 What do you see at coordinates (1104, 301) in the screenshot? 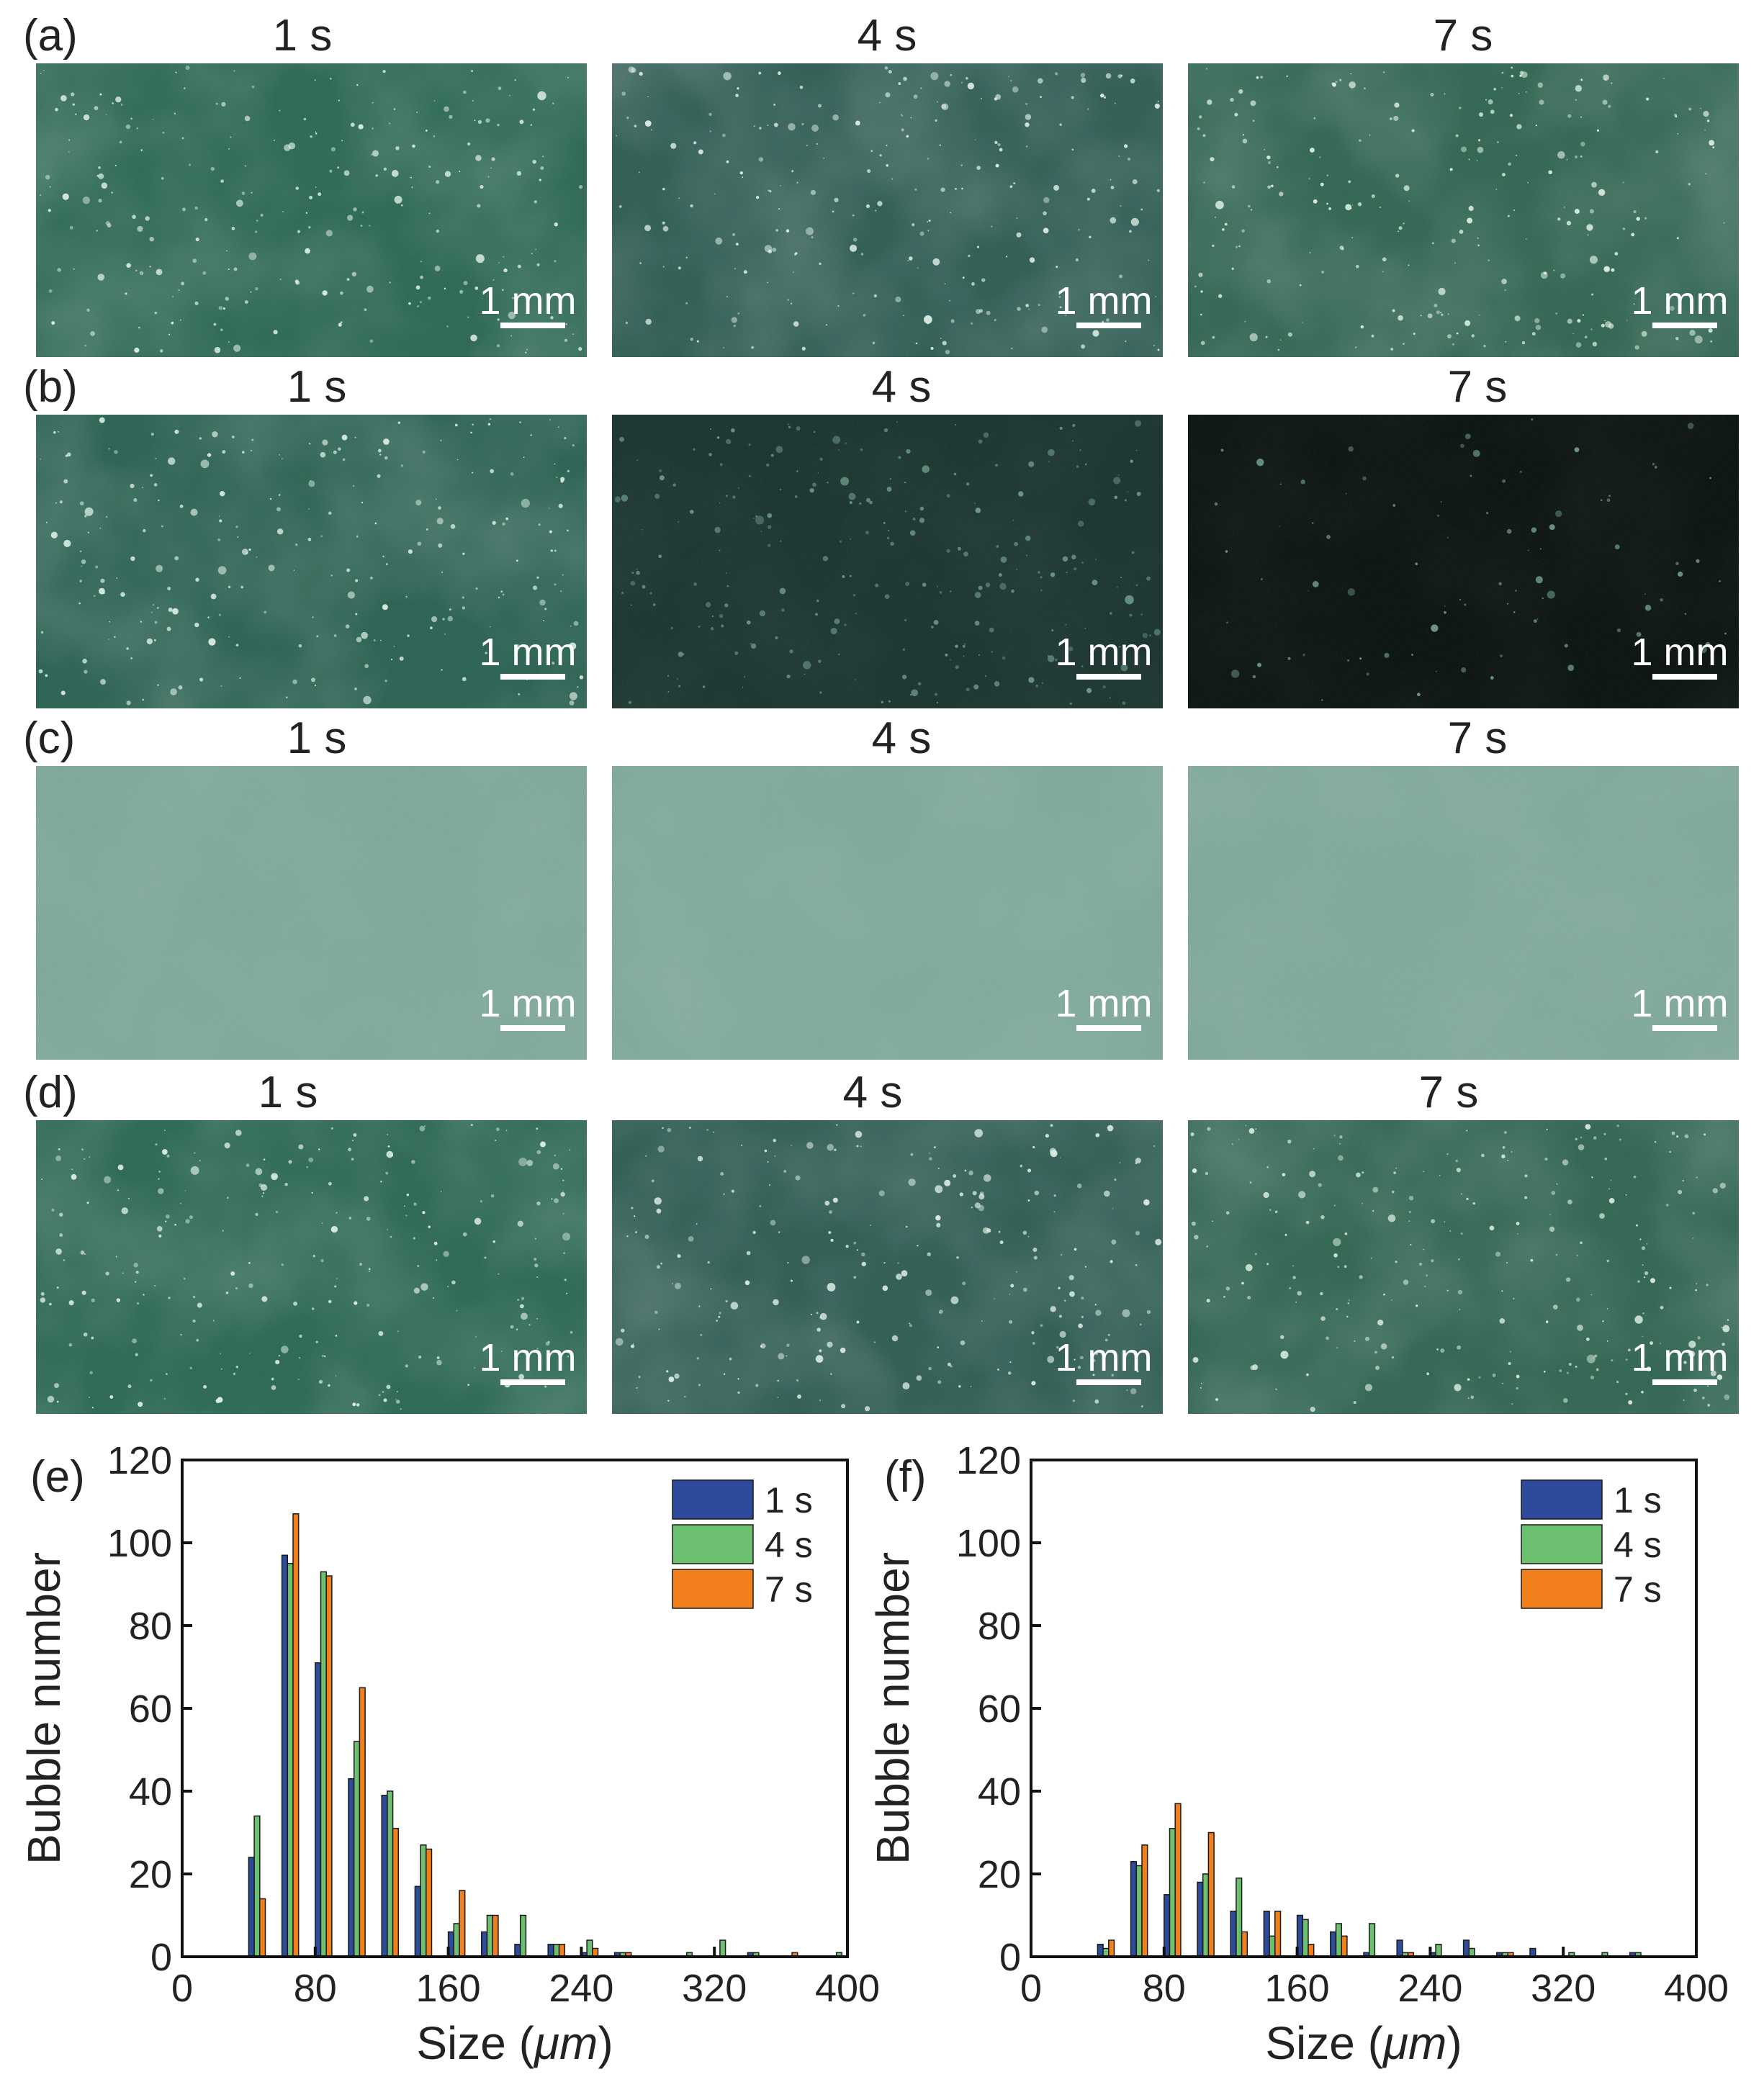
I see `scale-bar-label-a-2: 1 mm` at bounding box center [1104, 301].